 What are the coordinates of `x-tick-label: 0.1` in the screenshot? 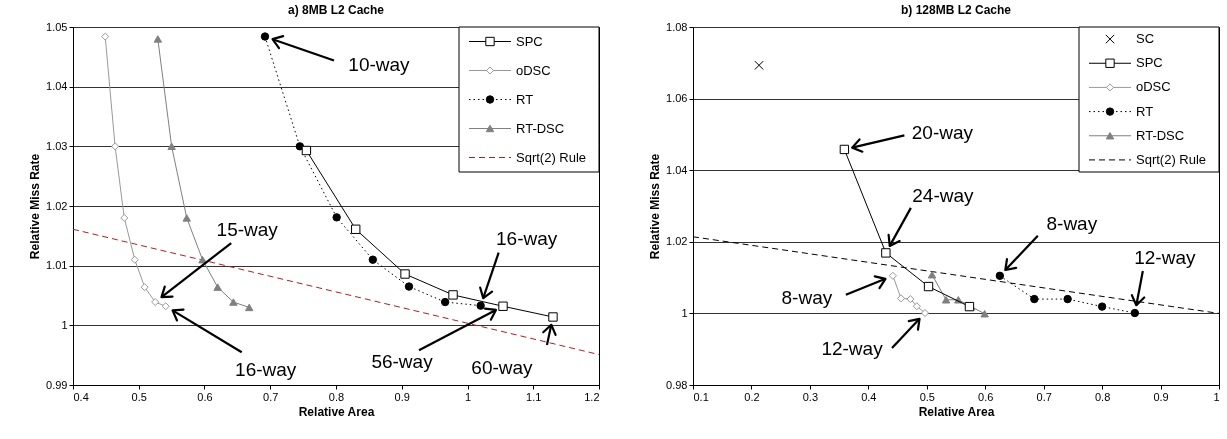 It's located at (701, 396).